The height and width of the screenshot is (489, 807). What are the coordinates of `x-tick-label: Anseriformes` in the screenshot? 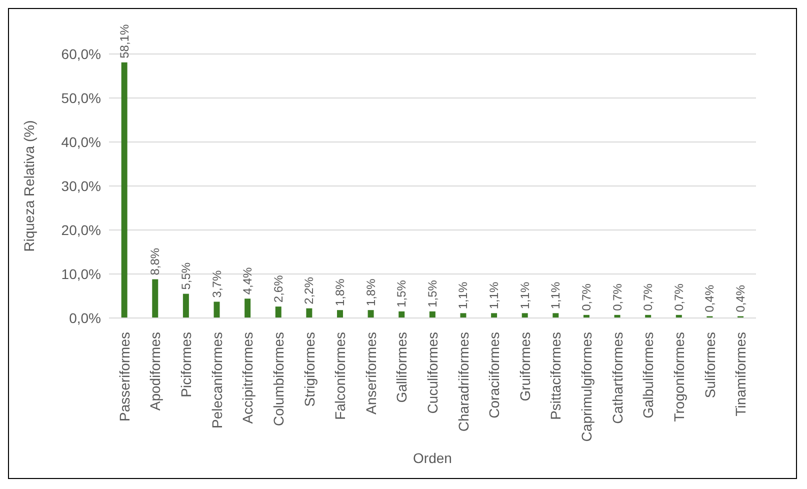 It's located at (370, 373).